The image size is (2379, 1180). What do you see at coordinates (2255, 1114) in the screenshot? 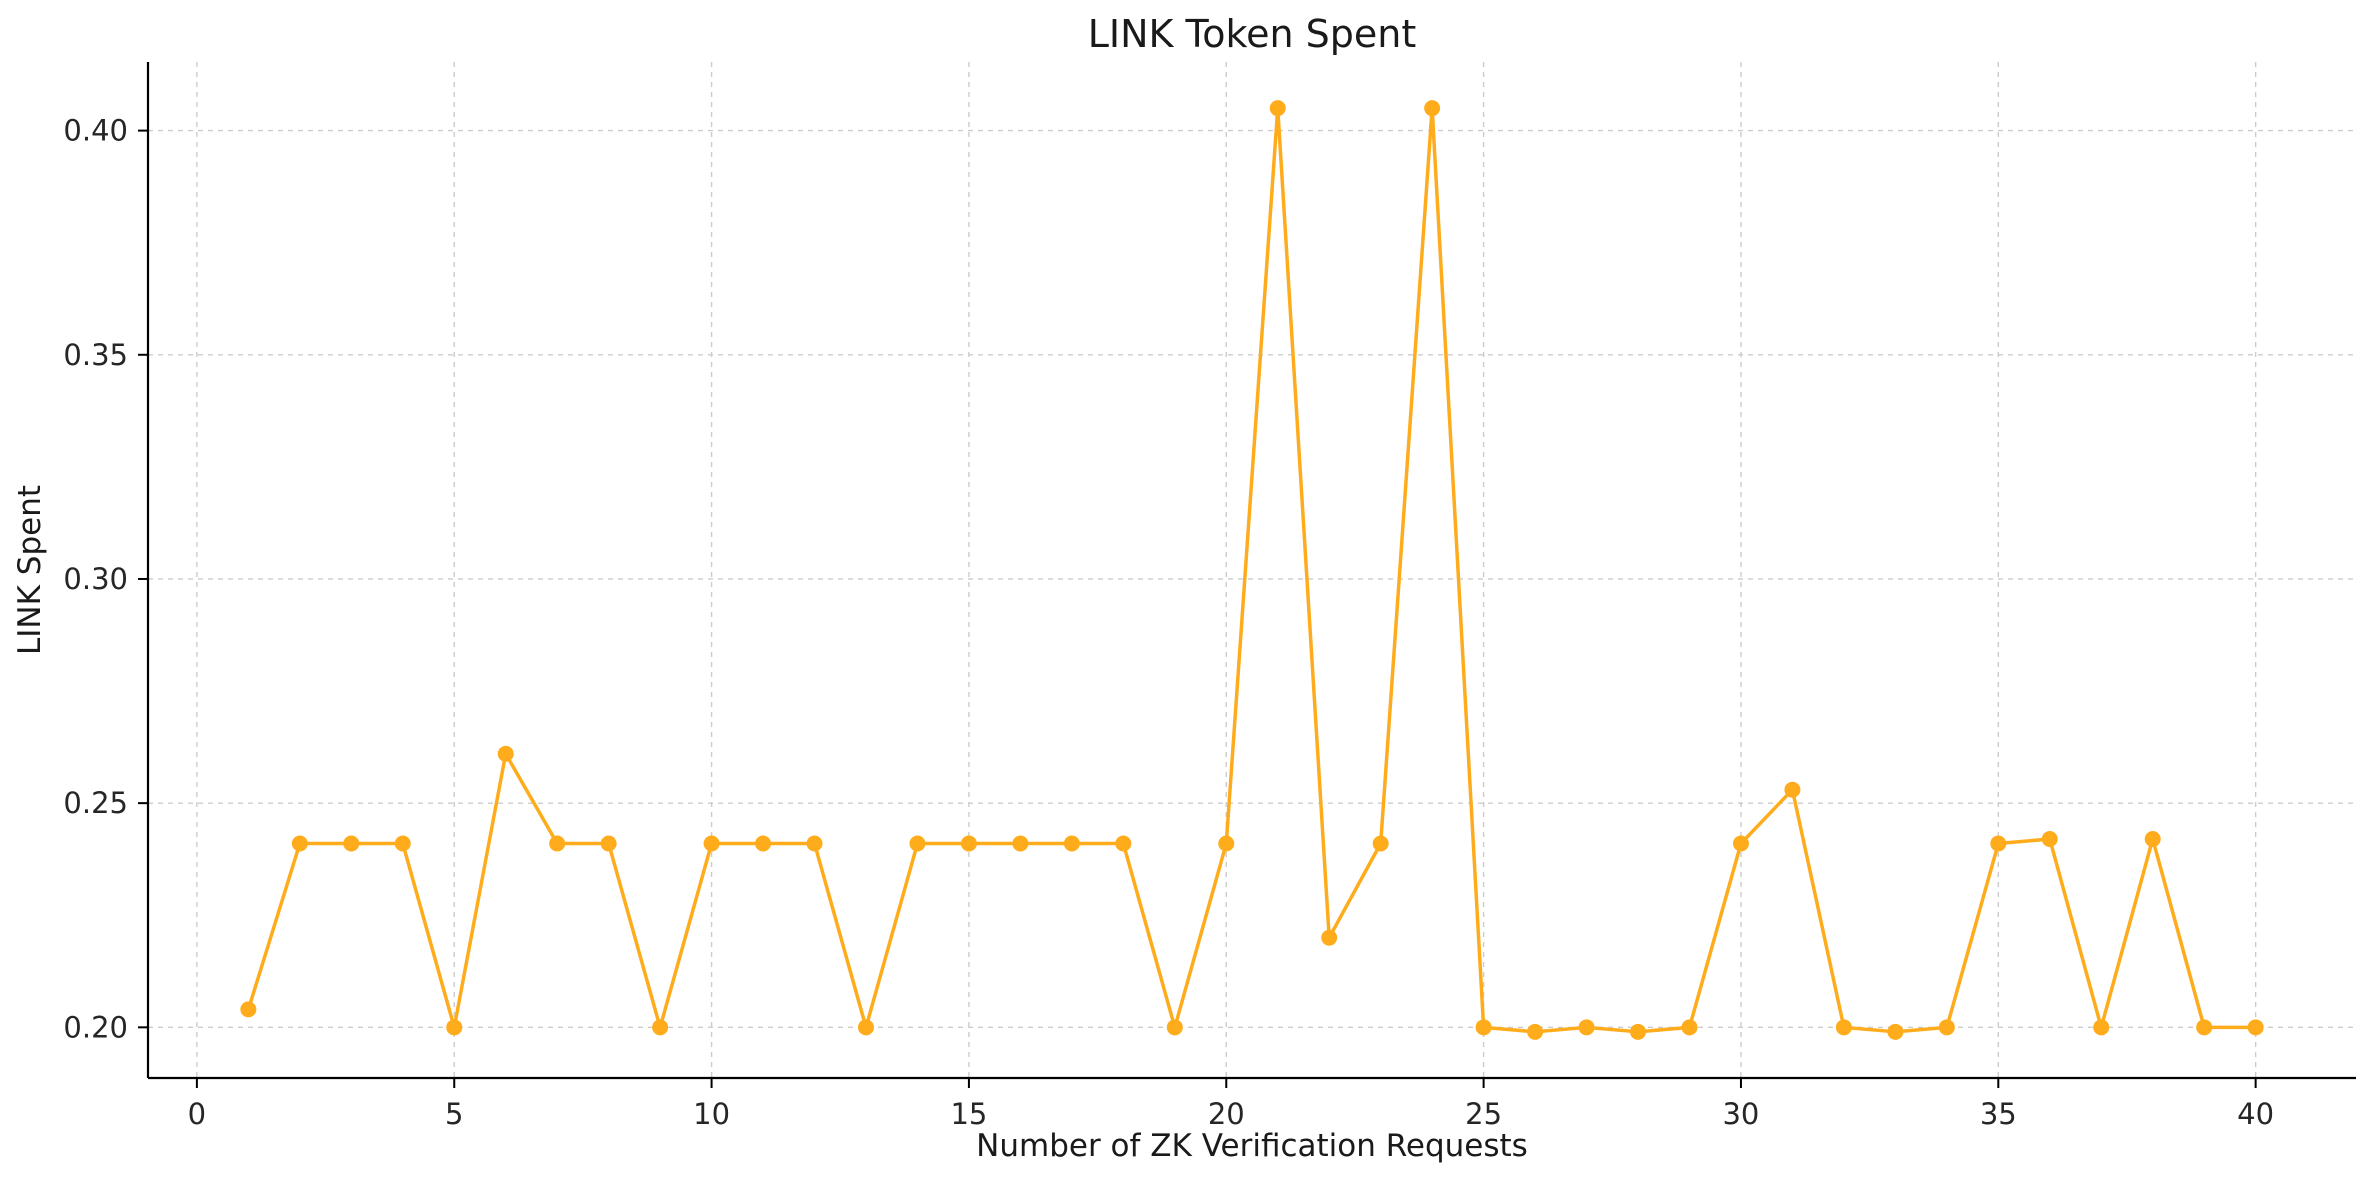
I see `x-tick-label: 40` at bounding box center [2255, 1114].